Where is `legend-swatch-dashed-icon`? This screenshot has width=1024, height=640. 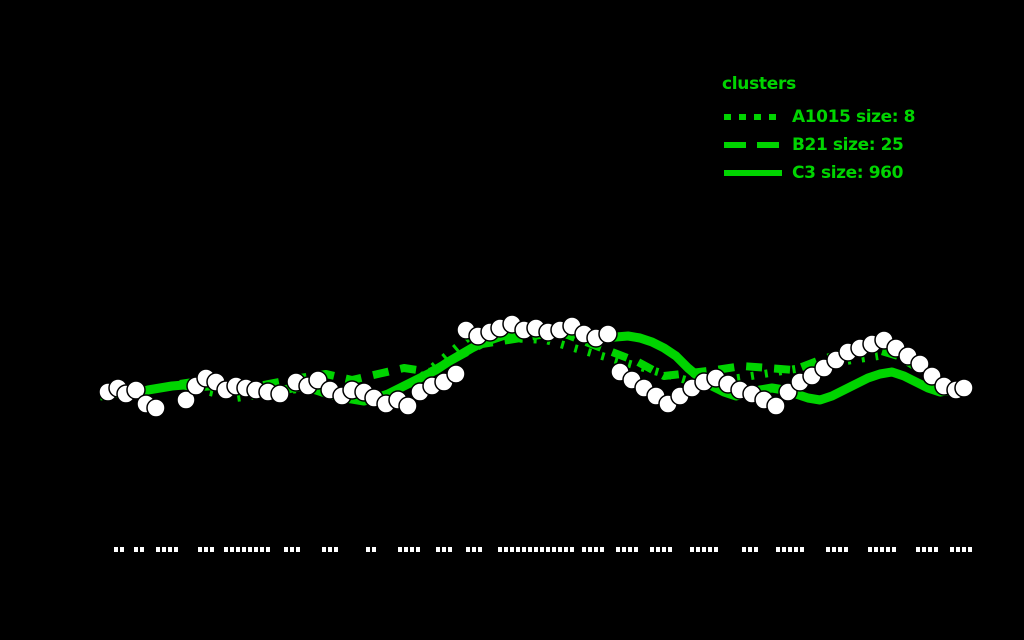
legend-swatch-dashed-icon is located at coordinates (753, 145).